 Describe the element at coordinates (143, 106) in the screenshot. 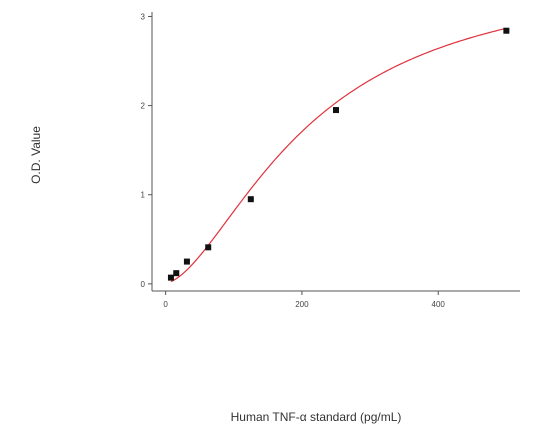

I see `y-tick-label: 2` at that location.